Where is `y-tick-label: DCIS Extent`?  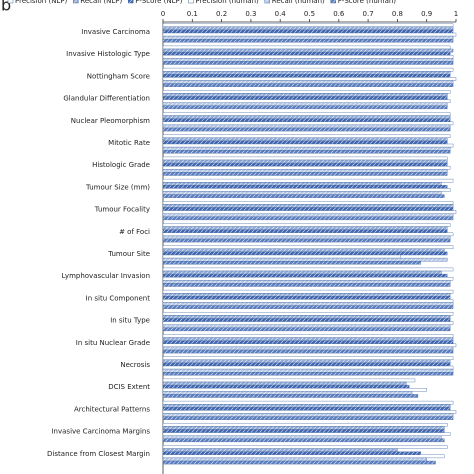
y-tick-label: DCIS Extent is located at coordinates (129, 387).